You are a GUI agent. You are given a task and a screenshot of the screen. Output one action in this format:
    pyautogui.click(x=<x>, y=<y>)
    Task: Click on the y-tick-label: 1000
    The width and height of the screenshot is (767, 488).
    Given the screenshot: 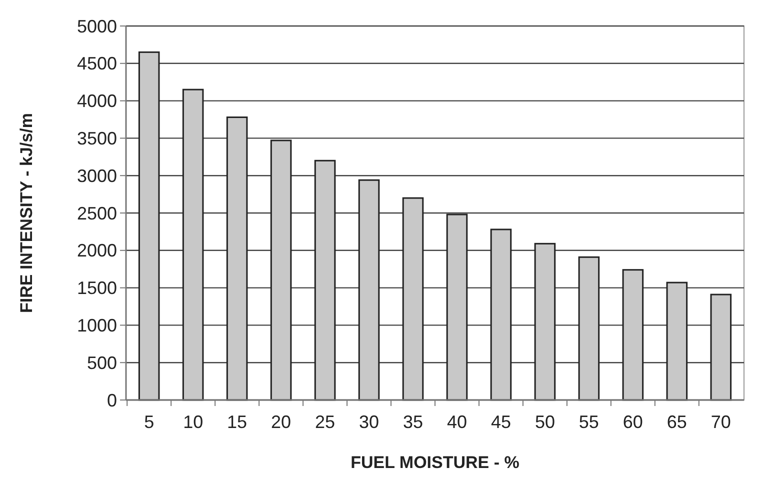 What is the action you would take?
    pyautogui.click(x=96, y=326)
    